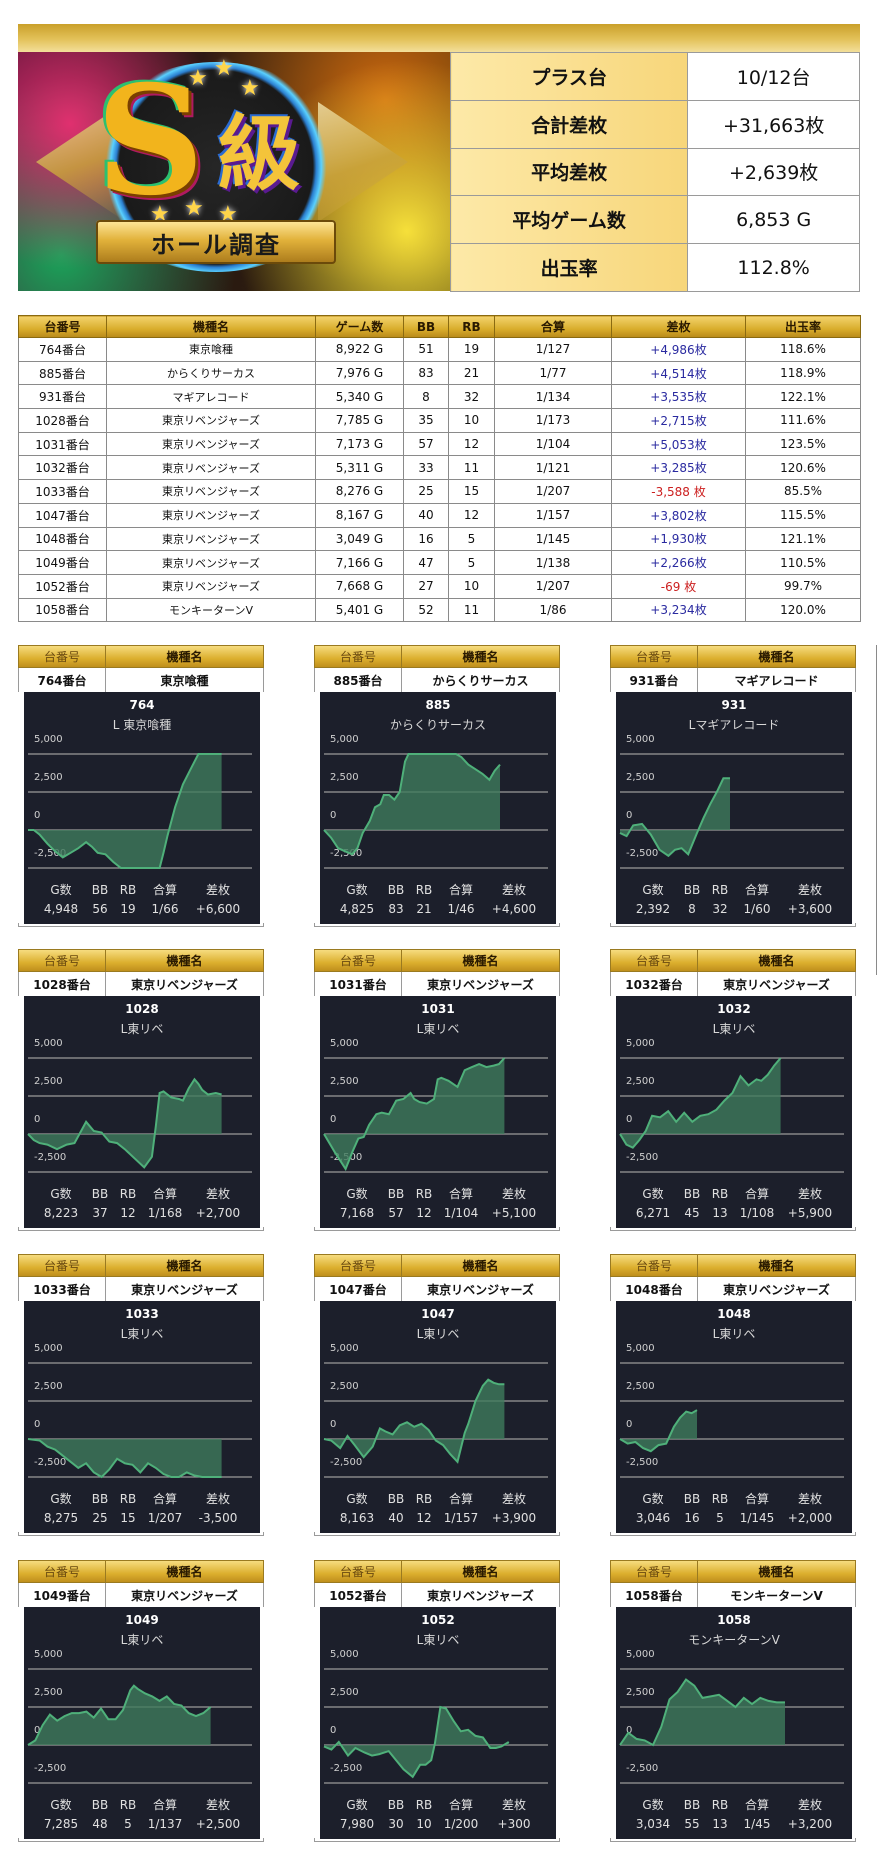 This screenshot has height=1864, width=878. What do you see at coordinates (211, 397) in the screenshot?
I see `cell-model: マギアレコード` at bounding box center [211, 397].